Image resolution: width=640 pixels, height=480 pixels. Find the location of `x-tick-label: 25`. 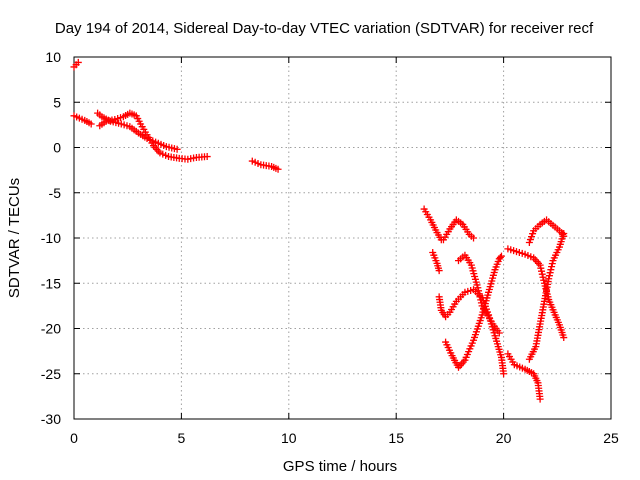

x-tick-label: 25 is located at coordinates (611, 438).